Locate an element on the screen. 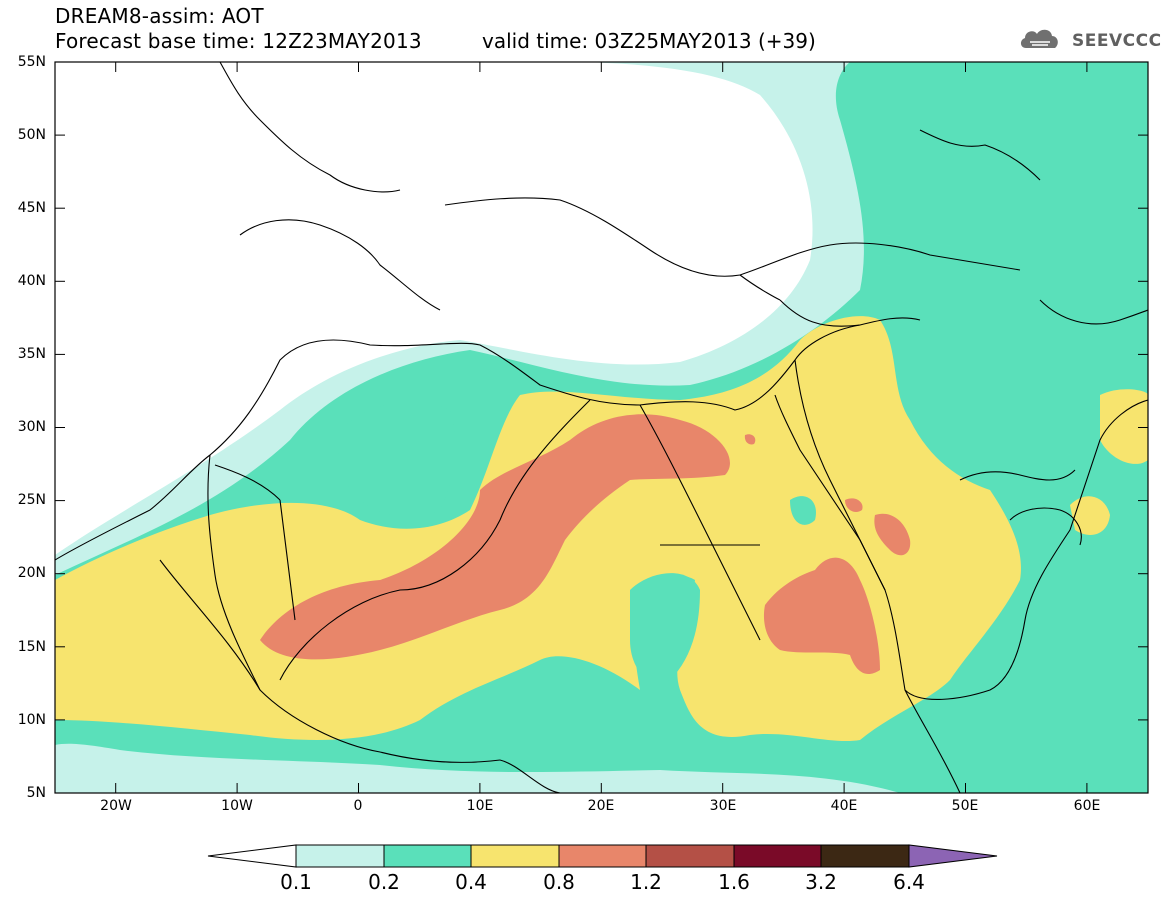  lat-label: 15N is located at coordinates (31, 647).